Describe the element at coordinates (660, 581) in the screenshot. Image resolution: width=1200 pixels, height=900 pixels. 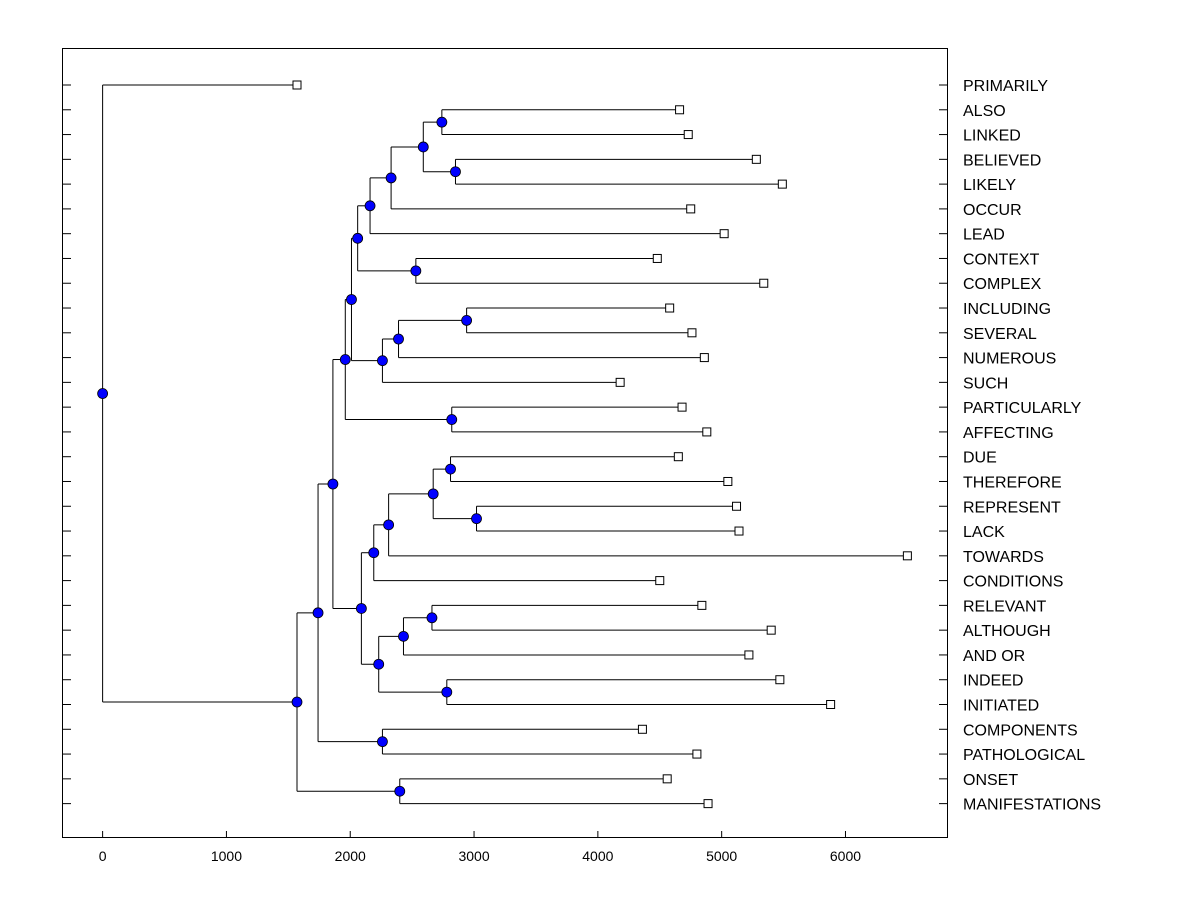
I see `leaf-marker-conditions` at that location.